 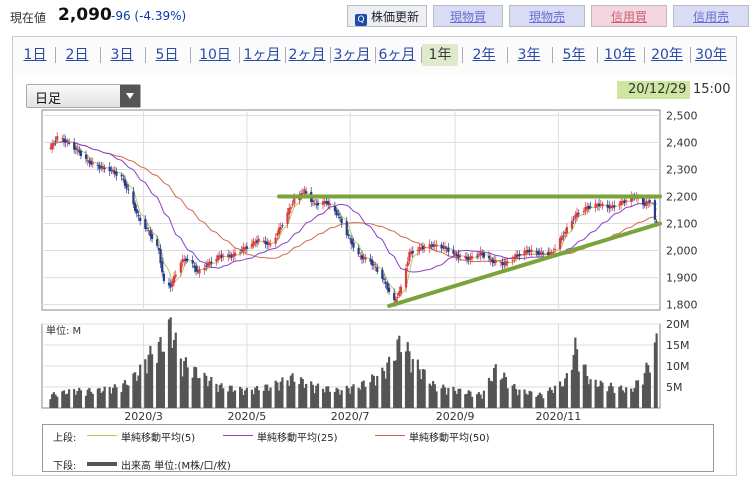 I want to click on cash-buy-button: 現物買, so click(x=468, y=16).